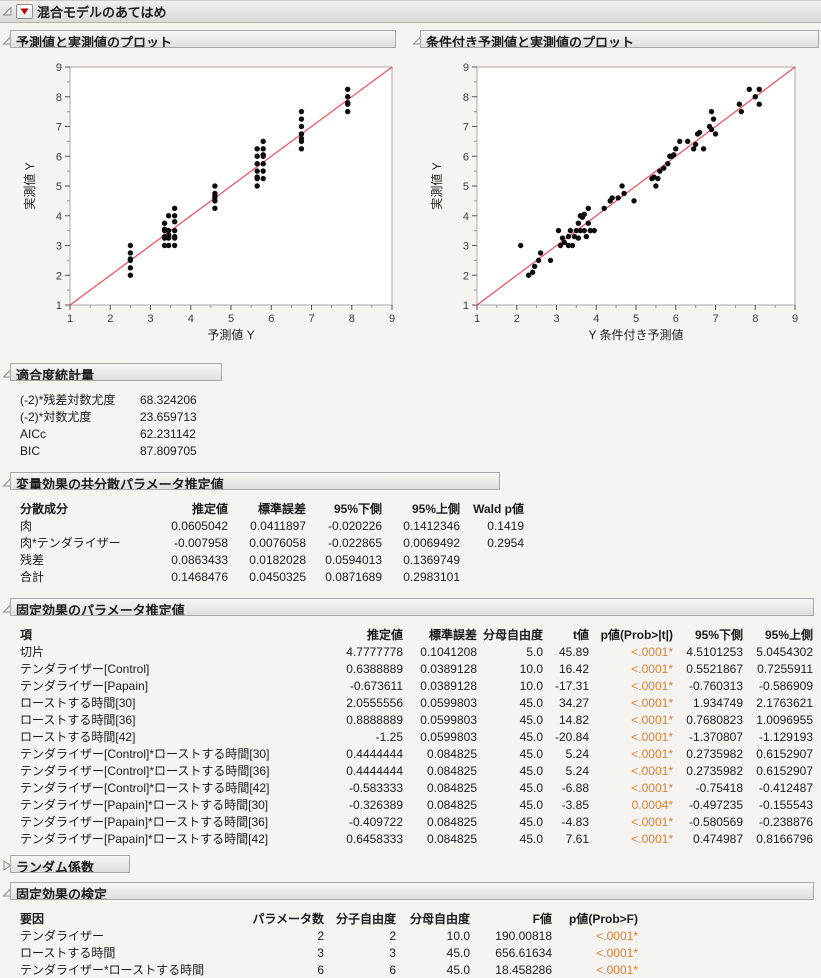 The image size is (821, 978). What do you see at coordinates (784, 838) in the screenshot?
I see `ci-upper: 0.8166796` at bounding box center [784, 838].